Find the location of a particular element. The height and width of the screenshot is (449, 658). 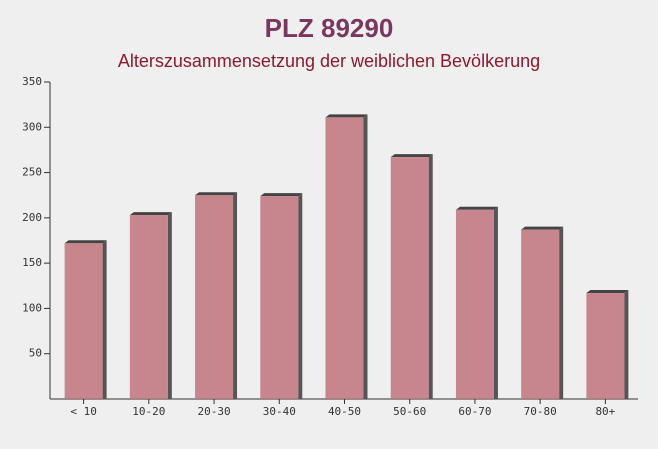

x-tick-label: 40-50 is located at coordinates (344, 411).